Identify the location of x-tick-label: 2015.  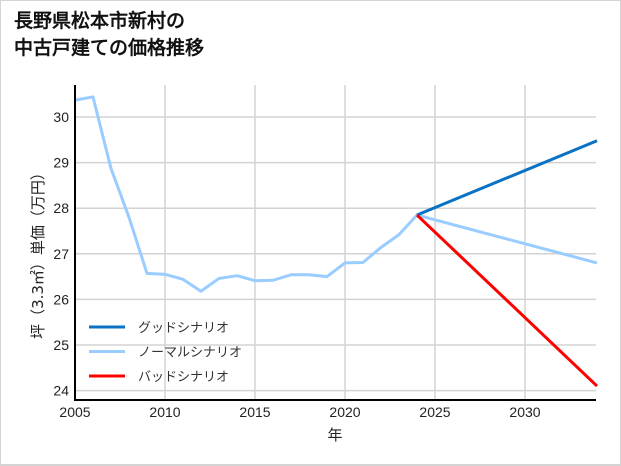
(254, 412).